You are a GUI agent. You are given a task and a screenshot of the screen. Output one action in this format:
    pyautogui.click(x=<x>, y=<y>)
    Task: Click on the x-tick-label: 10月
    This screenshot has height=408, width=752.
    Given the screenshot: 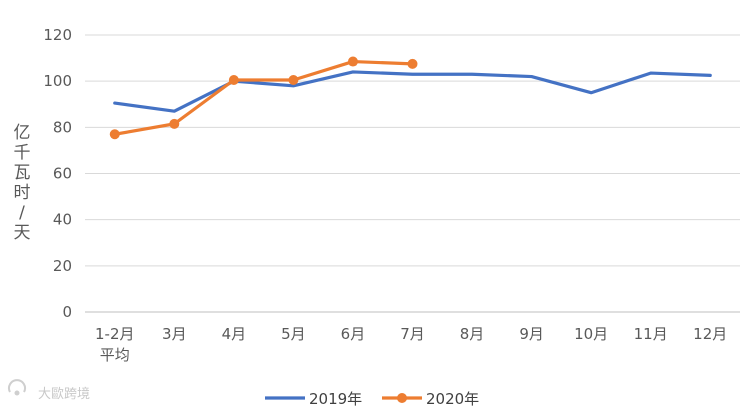 What is the action you would take?
    pyautogui.click(x=591, y=334)
    